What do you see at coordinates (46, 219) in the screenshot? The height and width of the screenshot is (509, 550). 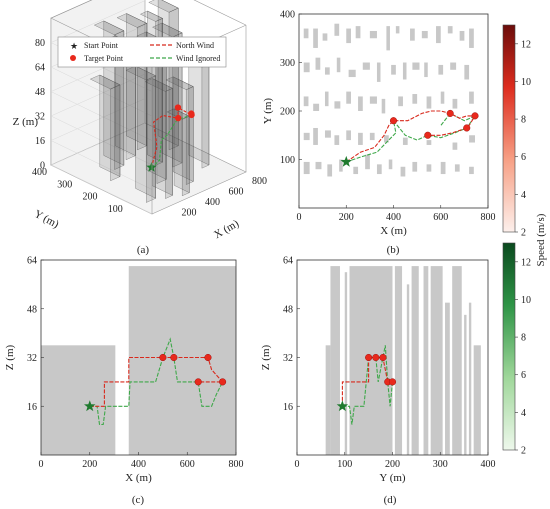 I see `axis-label-y-a: Y (m)` at bounding box center [46, 219].